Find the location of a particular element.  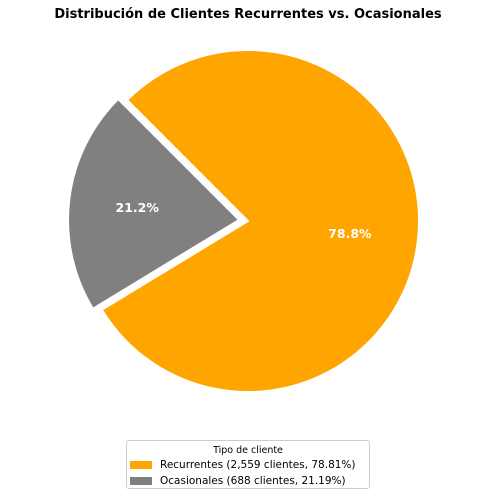

slice-label-ocasionales: 21.2% is located at coordinates (138, 207).